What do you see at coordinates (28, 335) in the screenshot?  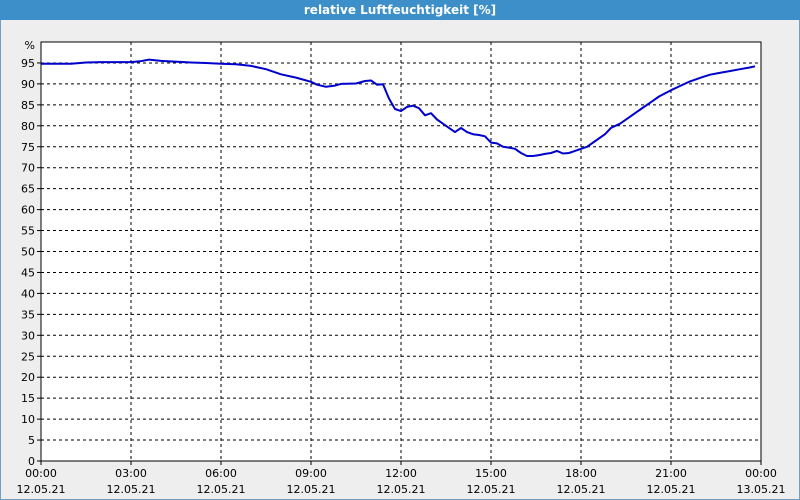 I see `y-tick-label: 30` at bounding box center [28, 335].